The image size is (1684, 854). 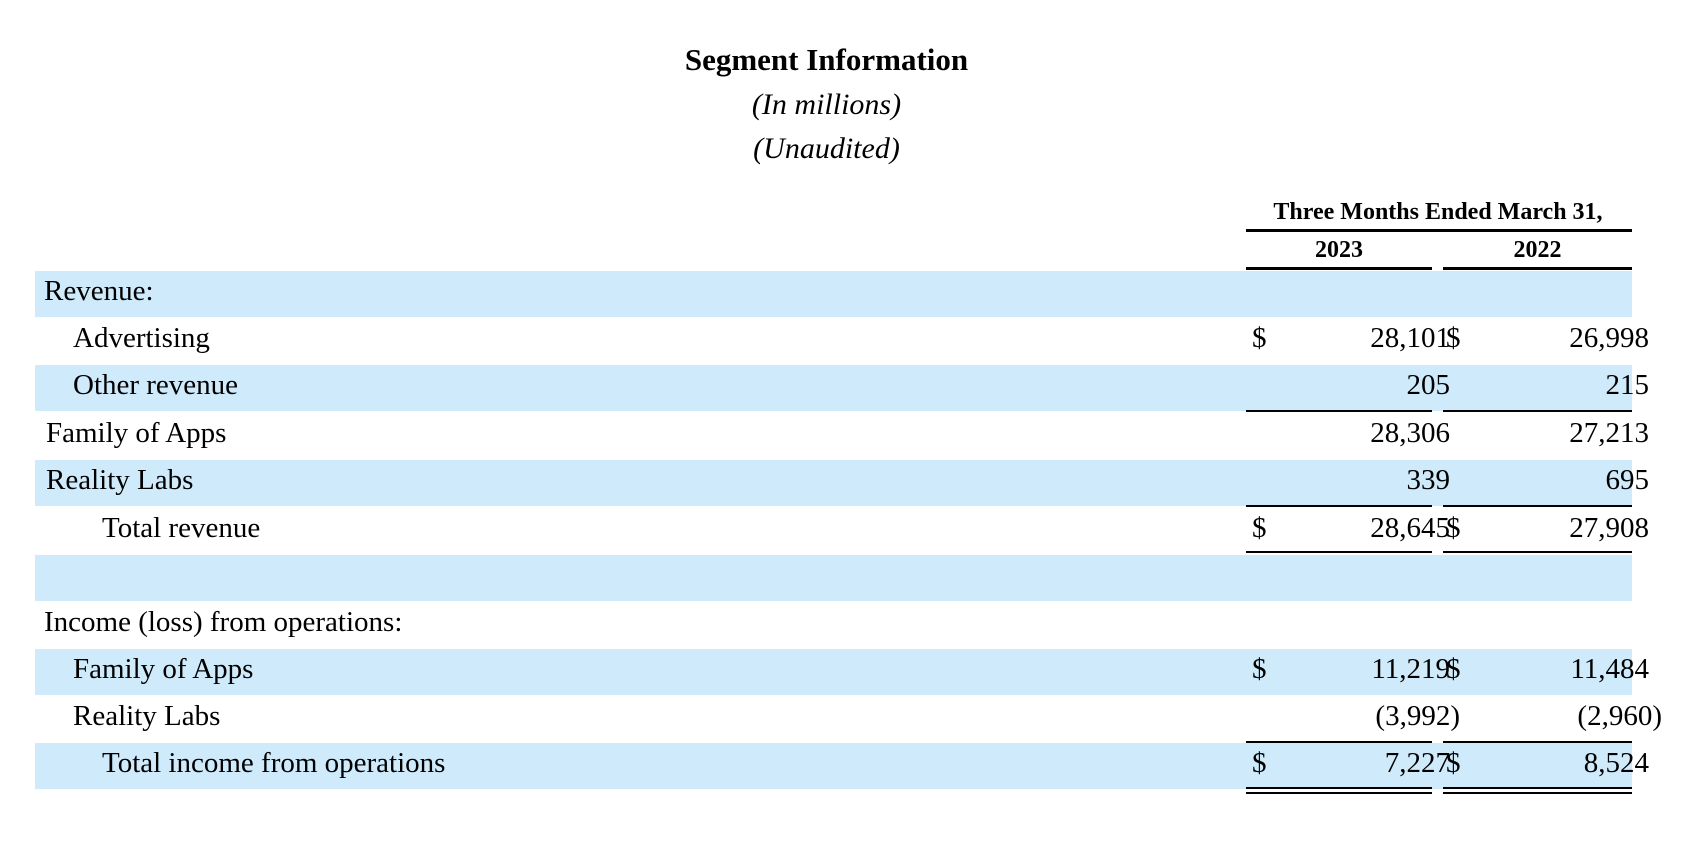 I want to click on table-row: Income (loss) from operations:, so click(x=833, y=625).